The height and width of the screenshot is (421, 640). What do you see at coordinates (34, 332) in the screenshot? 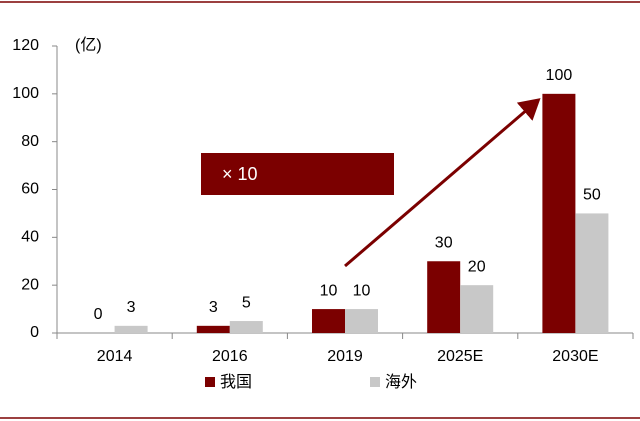
I see `y-tick-label: 0` at bounding box center [34, 332].